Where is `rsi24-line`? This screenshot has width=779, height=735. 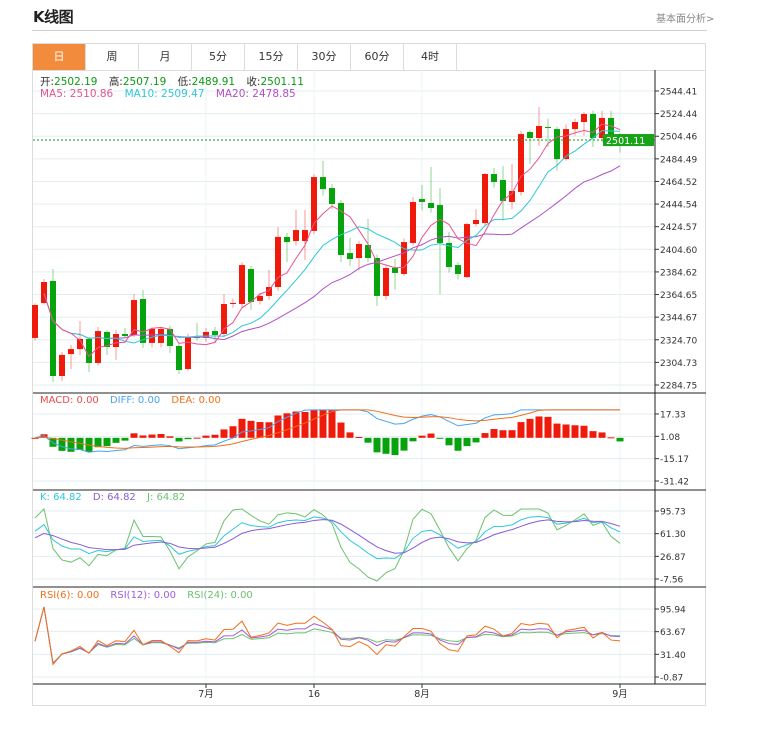 rsi24-line is located at coordinates (327, 635).